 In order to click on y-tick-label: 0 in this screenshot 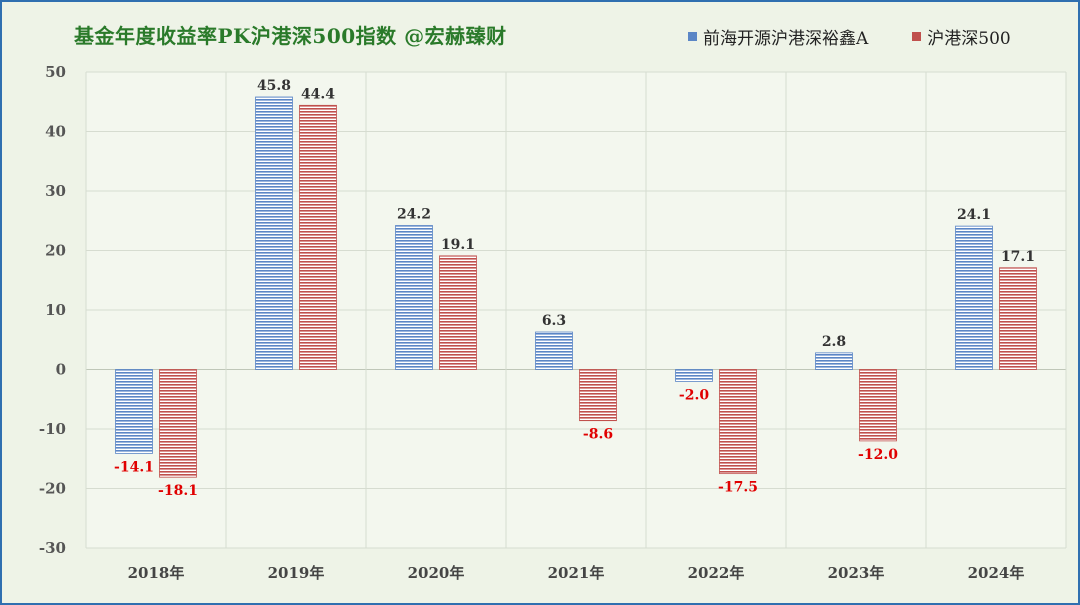, I will do `click(61, 370)`.